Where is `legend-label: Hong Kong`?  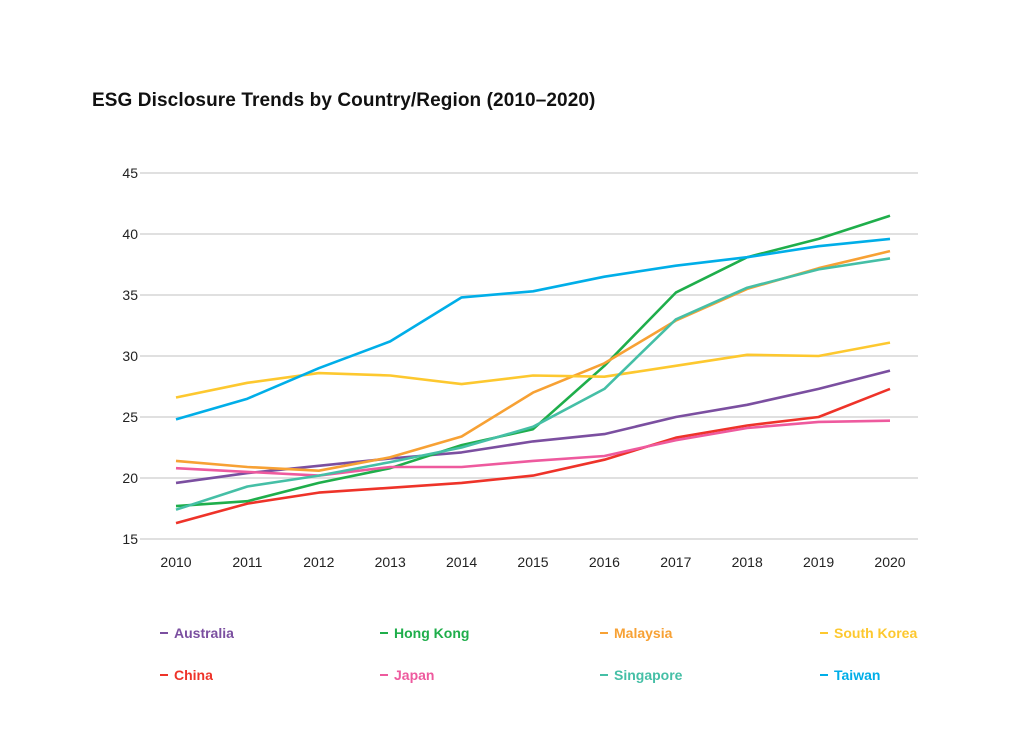 legend-label: Hong Kong is located at coordinates (432, 633).